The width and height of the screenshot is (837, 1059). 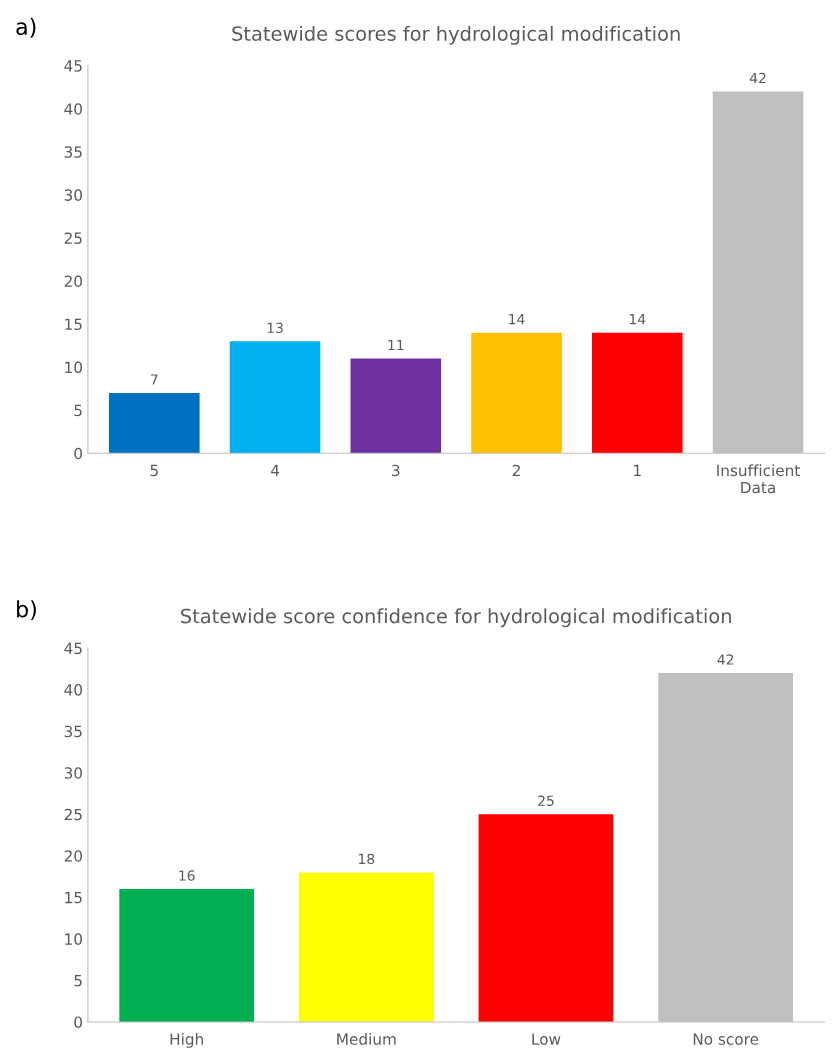 What do you see at coordinates (186, 1040) in the screenshot?
I see `x-tick-label: High` at bounding box center [186, 1040].